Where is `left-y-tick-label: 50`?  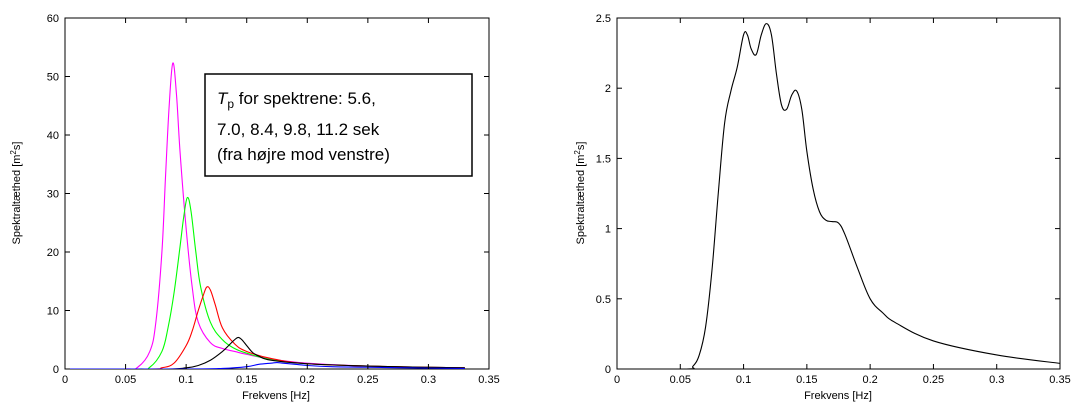
left-y-tick-label: 50 is located at coordinates (53, 78).